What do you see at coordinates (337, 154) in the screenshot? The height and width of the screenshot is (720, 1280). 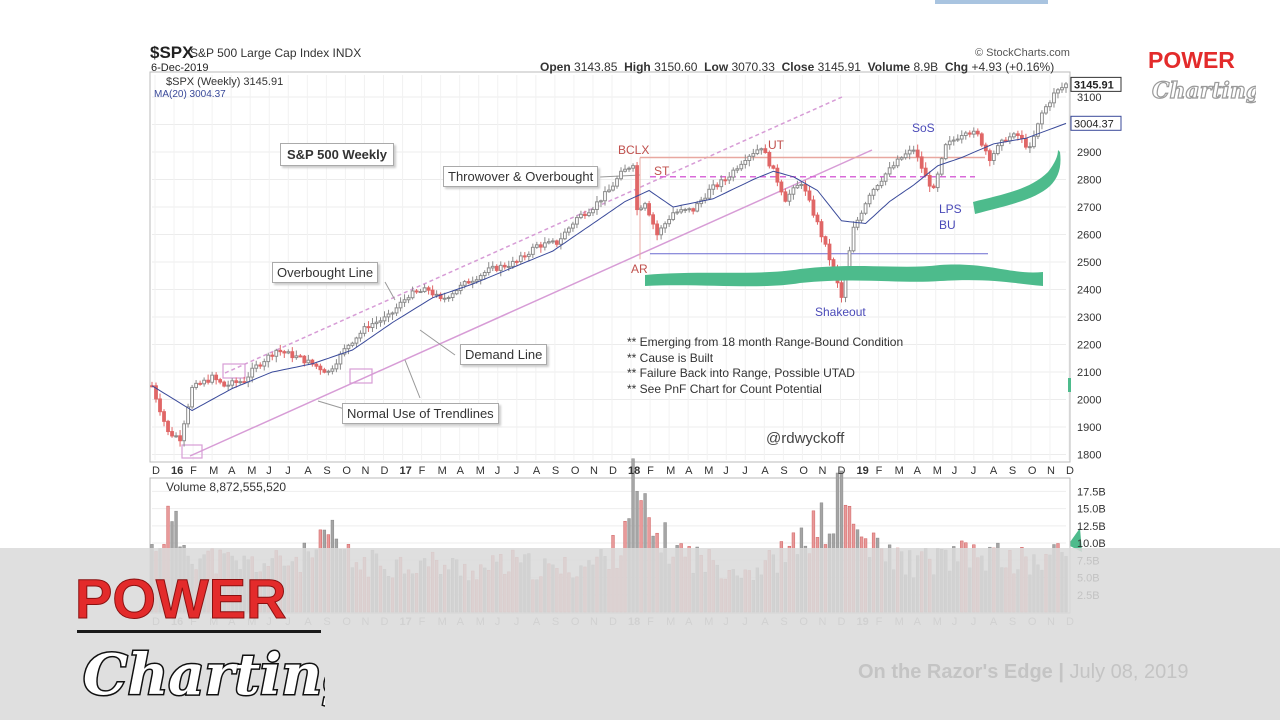 I see `chart-title-box: S&P 500 Weekly` at bounding box center [337, 154].